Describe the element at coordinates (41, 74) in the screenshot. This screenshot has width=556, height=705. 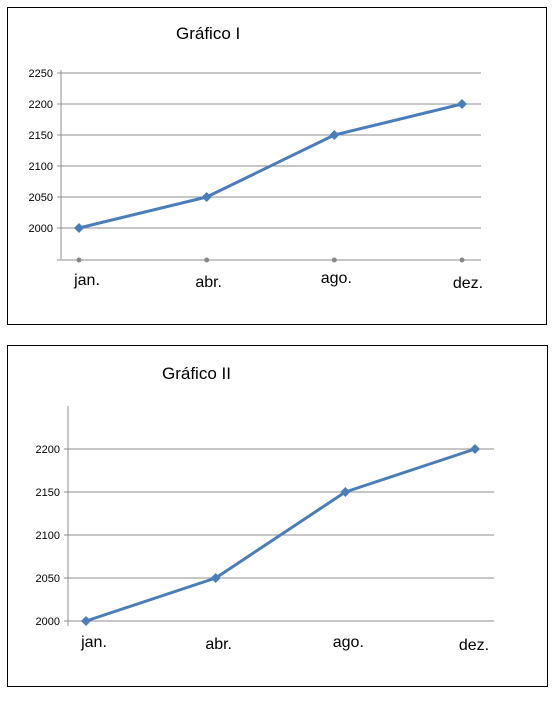
I see `y-tick-label: 2250` at that location.